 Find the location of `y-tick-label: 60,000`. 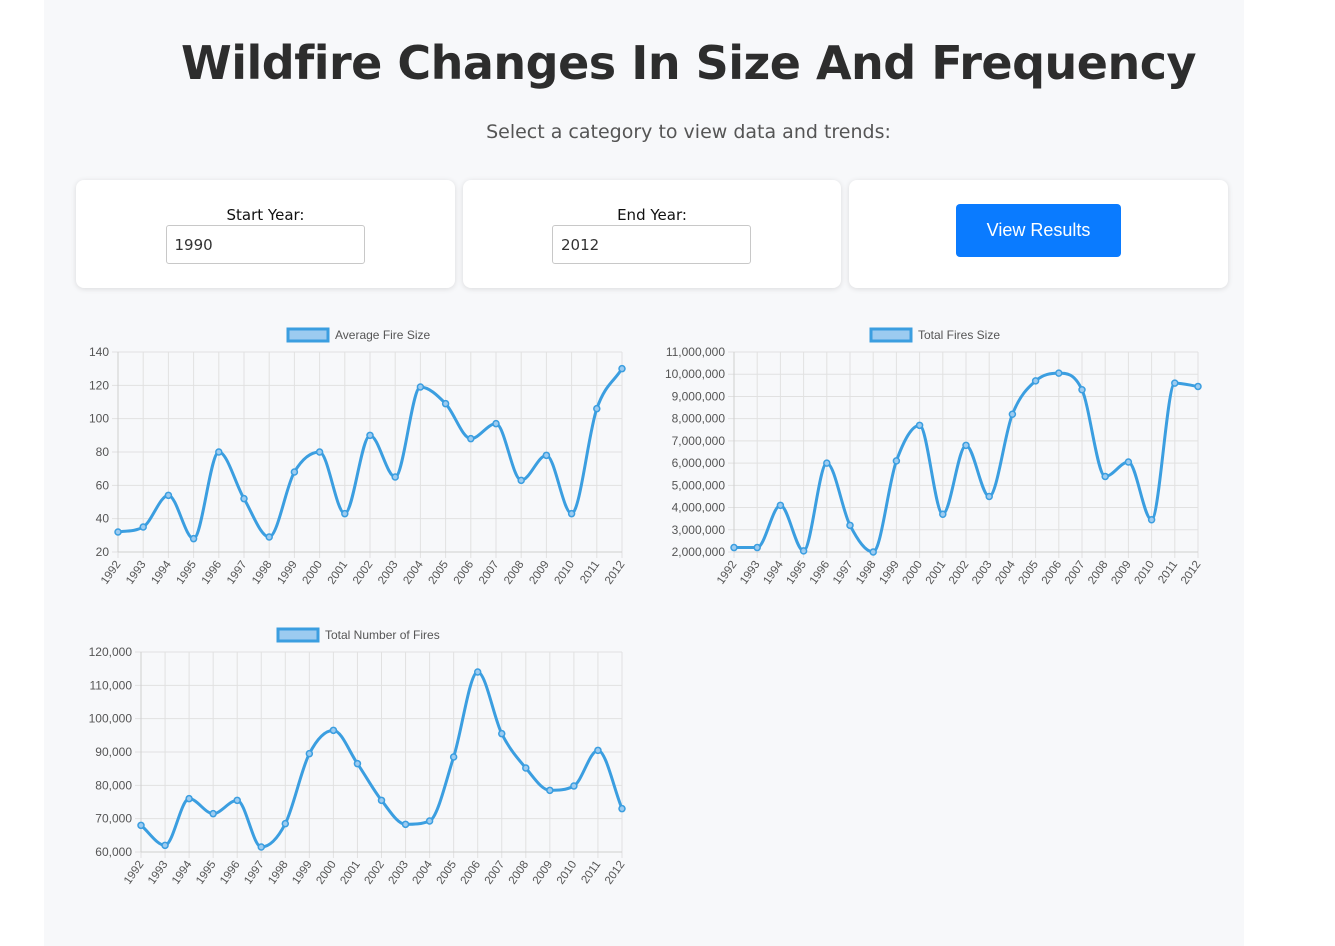

y-tick-label: 60,000 is located at coordinates (113, 852).